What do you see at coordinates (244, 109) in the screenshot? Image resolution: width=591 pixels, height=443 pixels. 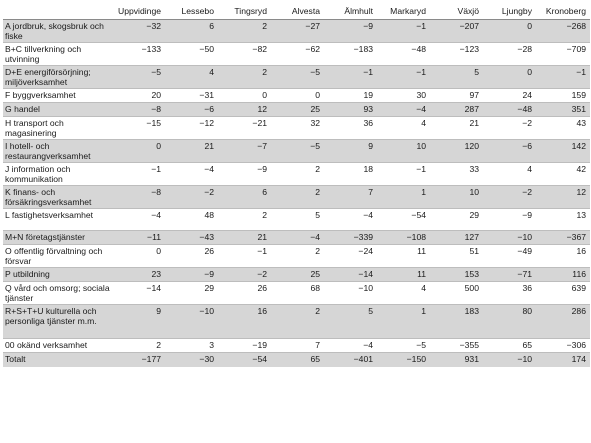 I see `table-cell: 12` at bounding box center [244, 109].